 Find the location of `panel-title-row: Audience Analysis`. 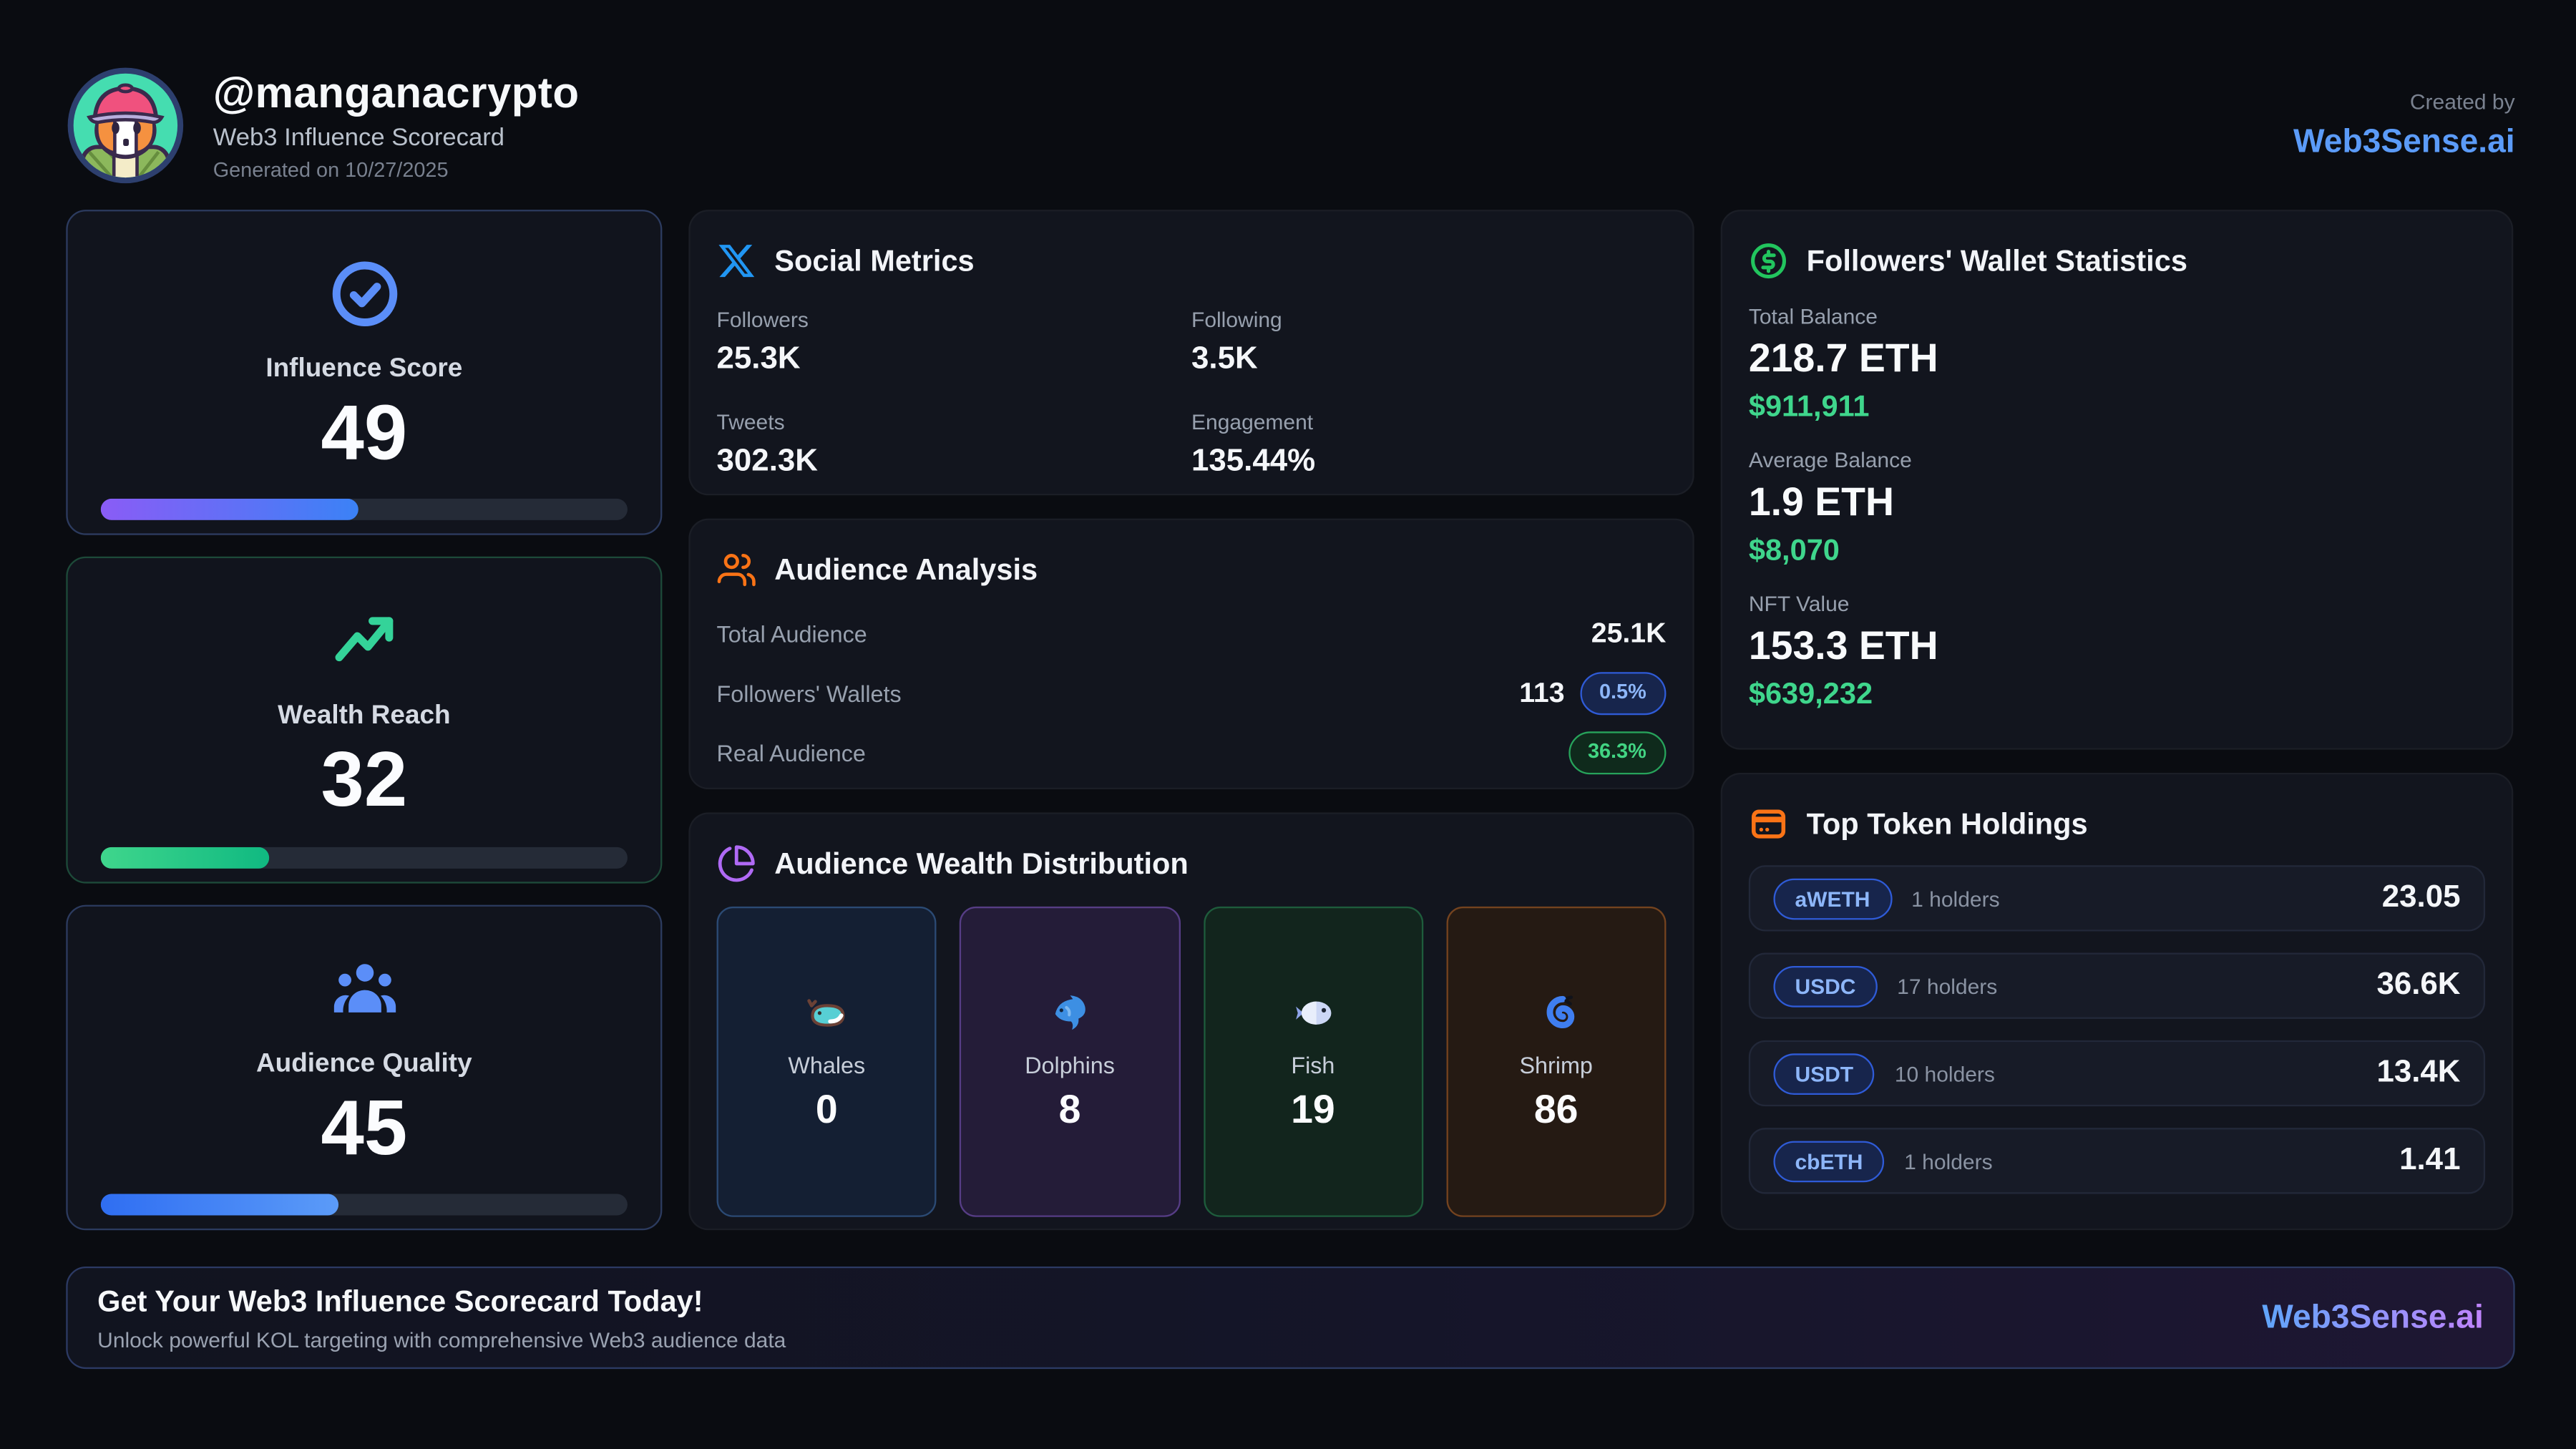

panel-title-row: Audience Analysis is located at coordinates (1192, 569).